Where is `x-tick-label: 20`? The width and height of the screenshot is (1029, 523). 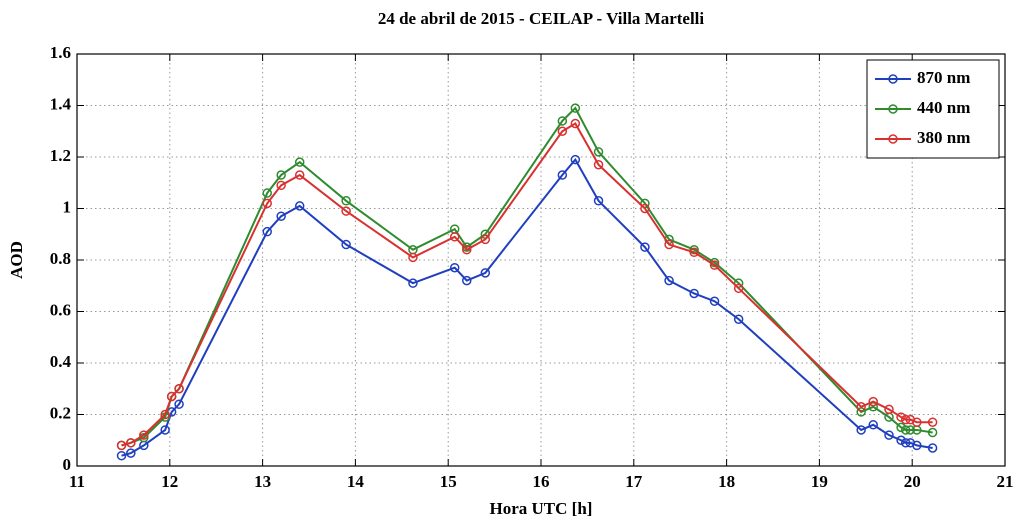
x-tick-label: 20 is located at coordinates (912, 481).